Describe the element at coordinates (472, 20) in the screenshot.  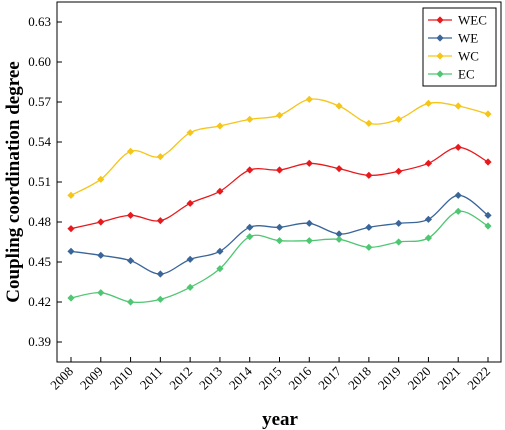
I see `legend-label-wec: WEC` at that location.